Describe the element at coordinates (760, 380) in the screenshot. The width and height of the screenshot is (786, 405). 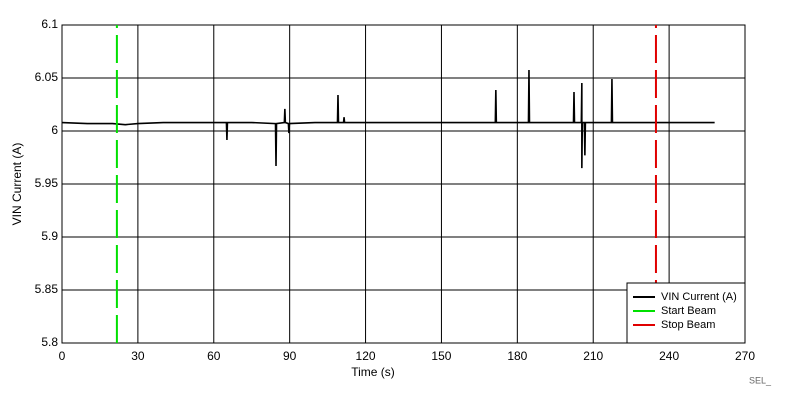
I see `annotation: SEL_` at that location.